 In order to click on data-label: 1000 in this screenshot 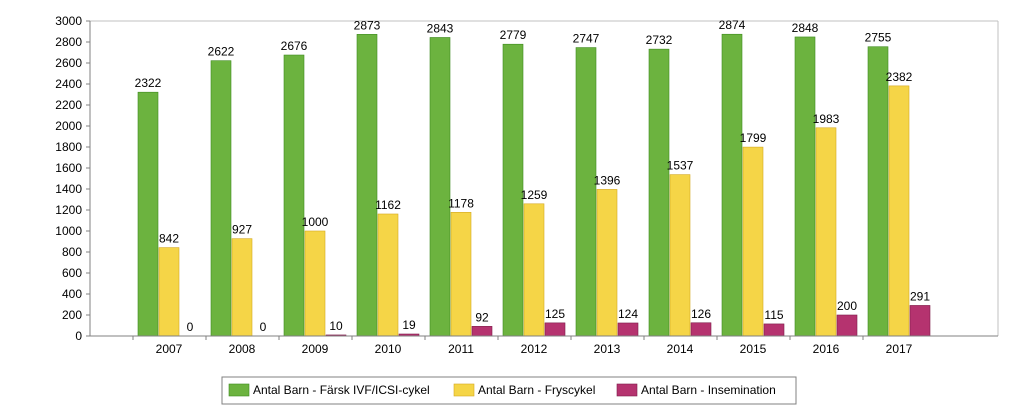, I will do `click(315, 222)`.